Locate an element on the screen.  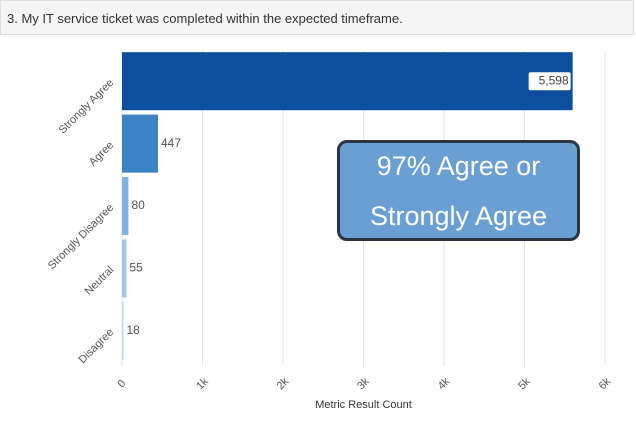
value-label: 80 is located at coordinates (138, 205).